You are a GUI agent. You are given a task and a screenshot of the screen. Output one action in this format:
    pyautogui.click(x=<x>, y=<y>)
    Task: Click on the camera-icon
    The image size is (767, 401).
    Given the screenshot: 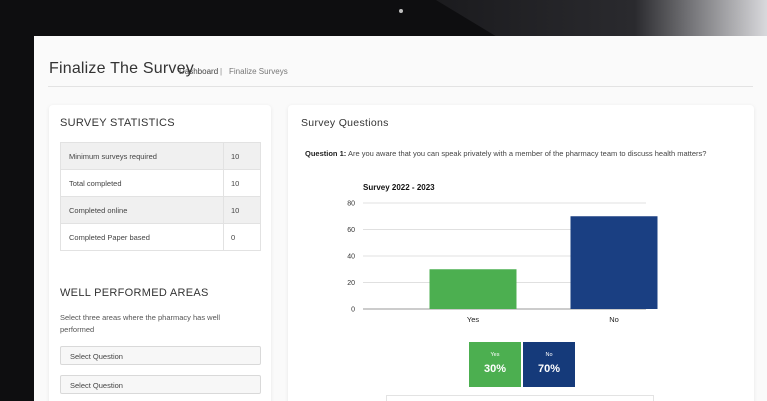 What is the action you would take?
    pyautogui.click(x=401, y=11)
    